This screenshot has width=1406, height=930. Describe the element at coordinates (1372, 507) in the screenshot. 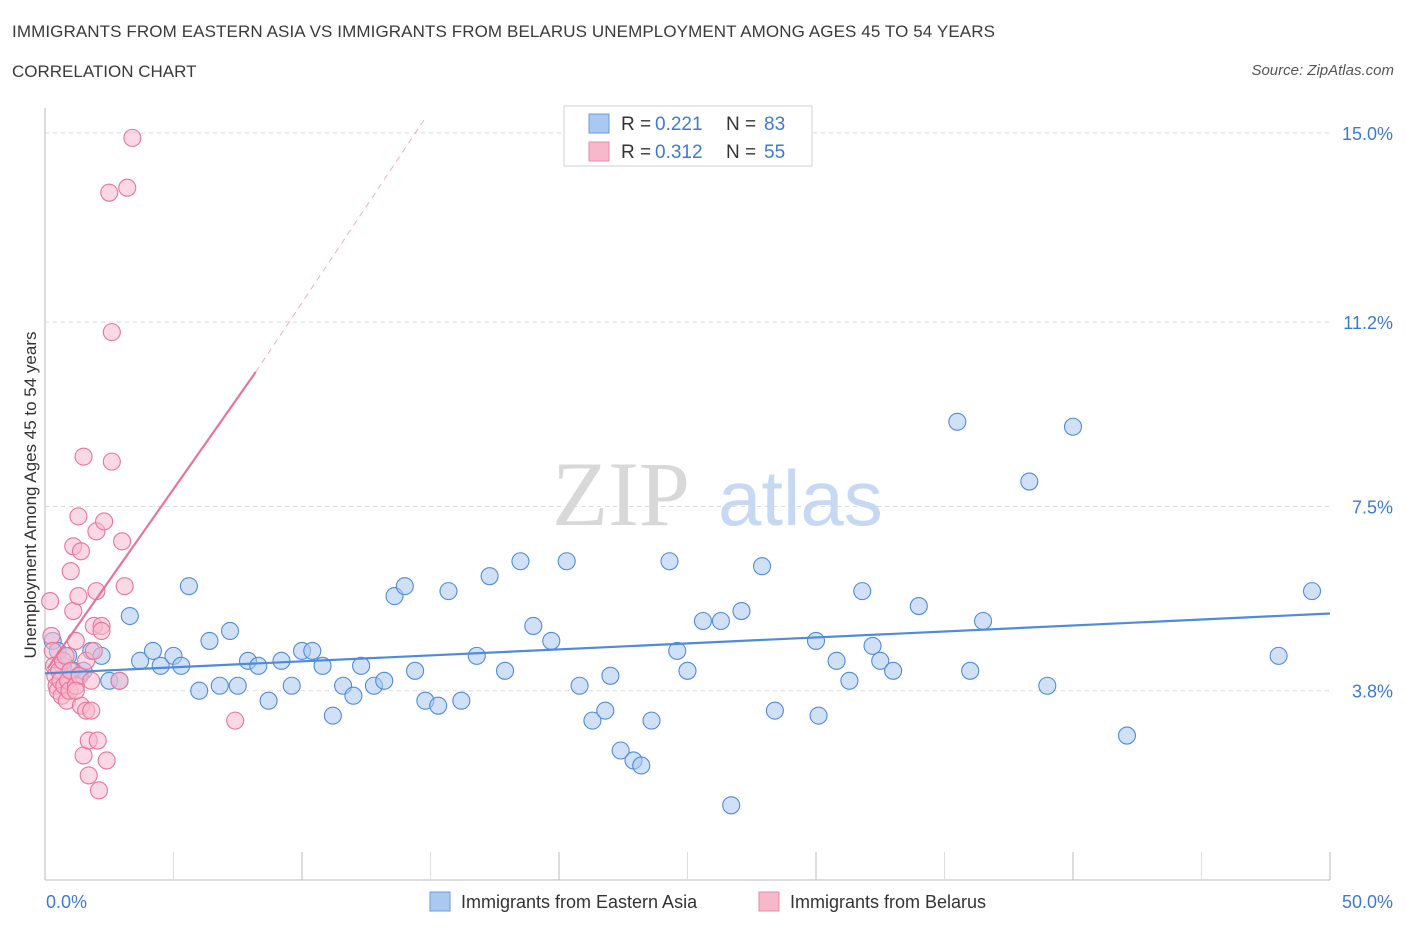

I see `y-tick-label: 7.5%` at that location.